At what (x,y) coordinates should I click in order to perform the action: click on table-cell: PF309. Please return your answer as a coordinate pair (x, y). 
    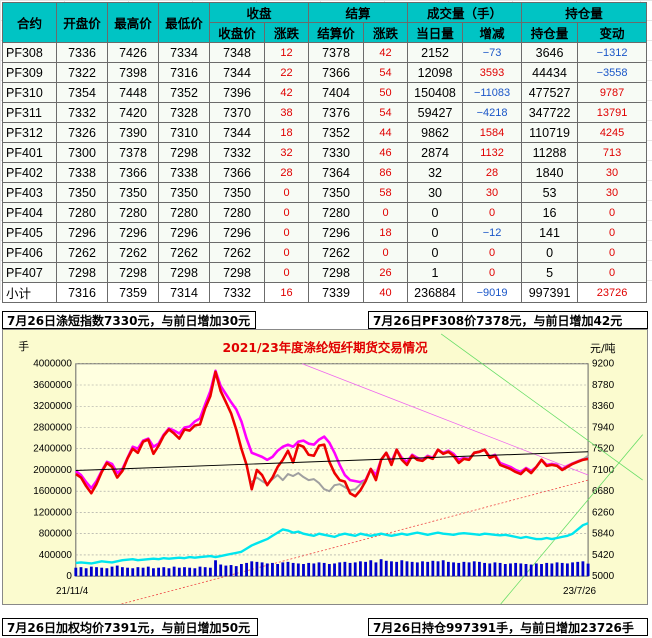
    Looking at the image, I should click on (29, 72).